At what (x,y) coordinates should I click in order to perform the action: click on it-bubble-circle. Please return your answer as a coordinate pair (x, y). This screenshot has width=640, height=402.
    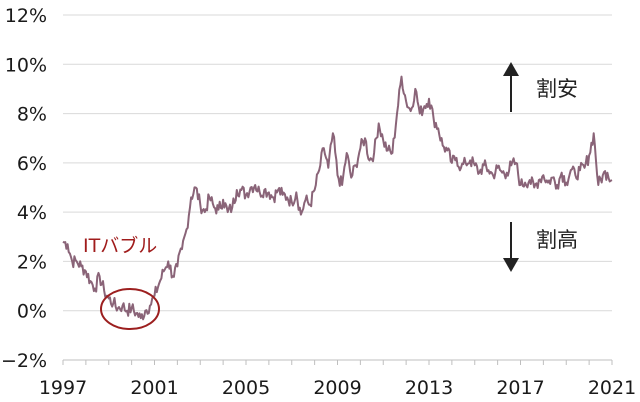
    Looking at the image, I should click on (130, 309).